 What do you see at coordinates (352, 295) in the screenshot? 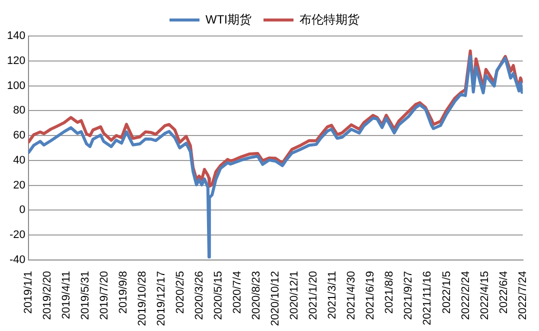
I see `x-tick-label: 2021/4/30` at bounding box center [352, 295].